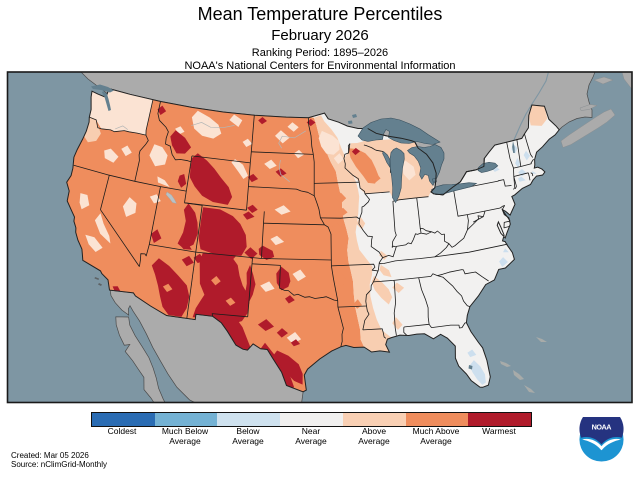  What do you see at coordinates (602, 427) in the screenshot?
I see `svg-text: NOAA` at bounding box center [602, 427].